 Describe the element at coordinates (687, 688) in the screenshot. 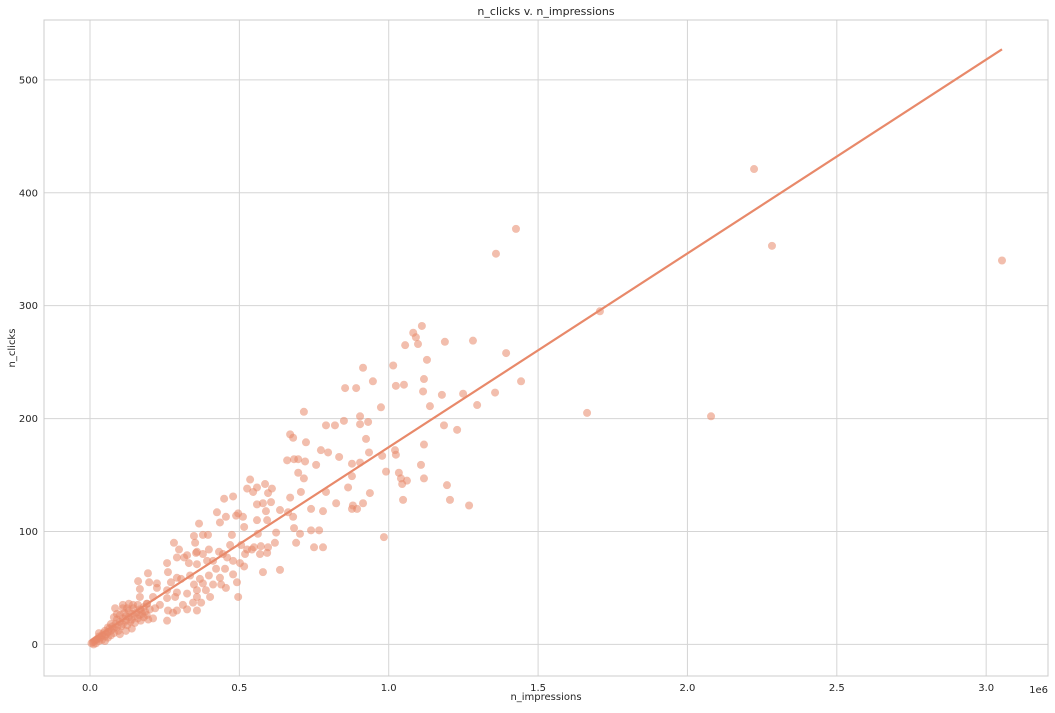

I see `x-tick-label: 2.0` at that location.